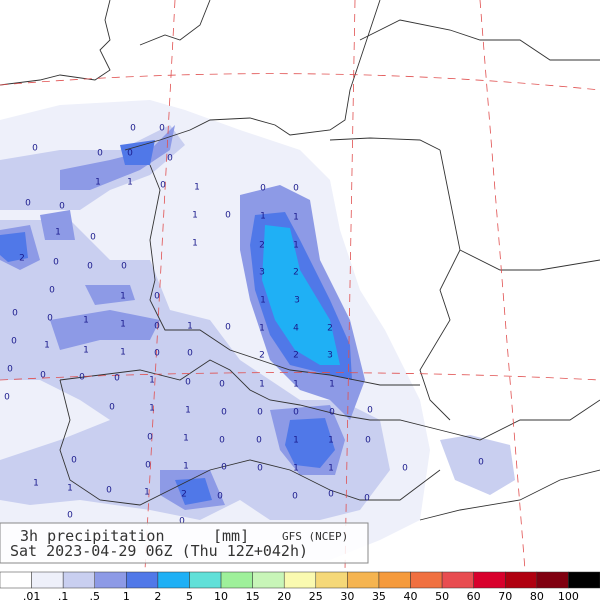 This screenshot has height=600, width=600. Describe the element at coordinates (442, 595) in the screenshot. I see `colorbar-label: 50` at that location.